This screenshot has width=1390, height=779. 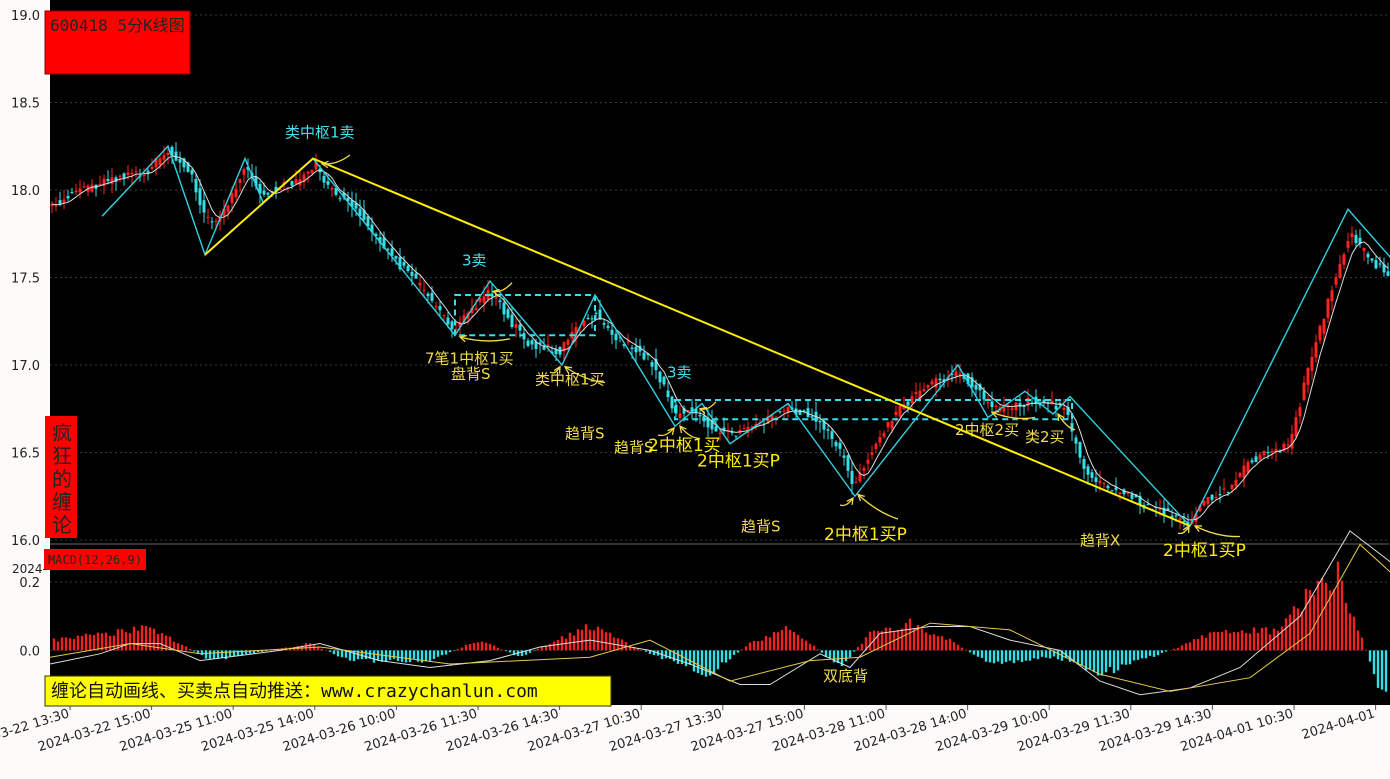 I want to click on macd-stray-label: 2024-, so click(x=29, y=569).